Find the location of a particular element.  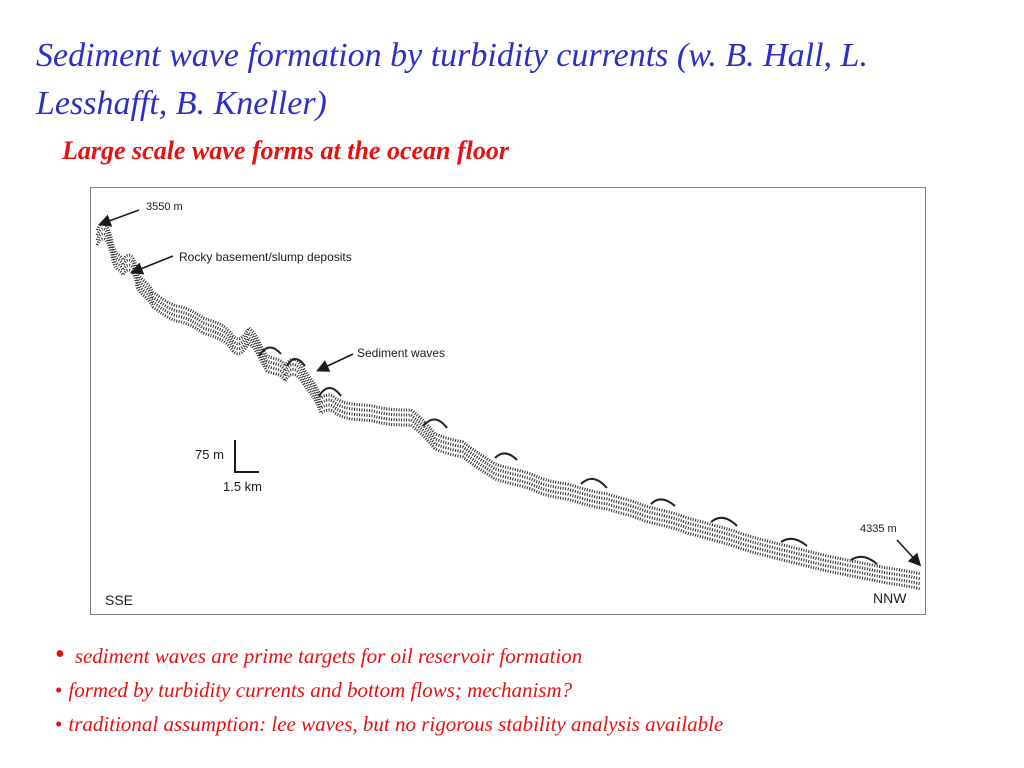

depth-label-top: 3550 m is located at coordinates (164, 207).